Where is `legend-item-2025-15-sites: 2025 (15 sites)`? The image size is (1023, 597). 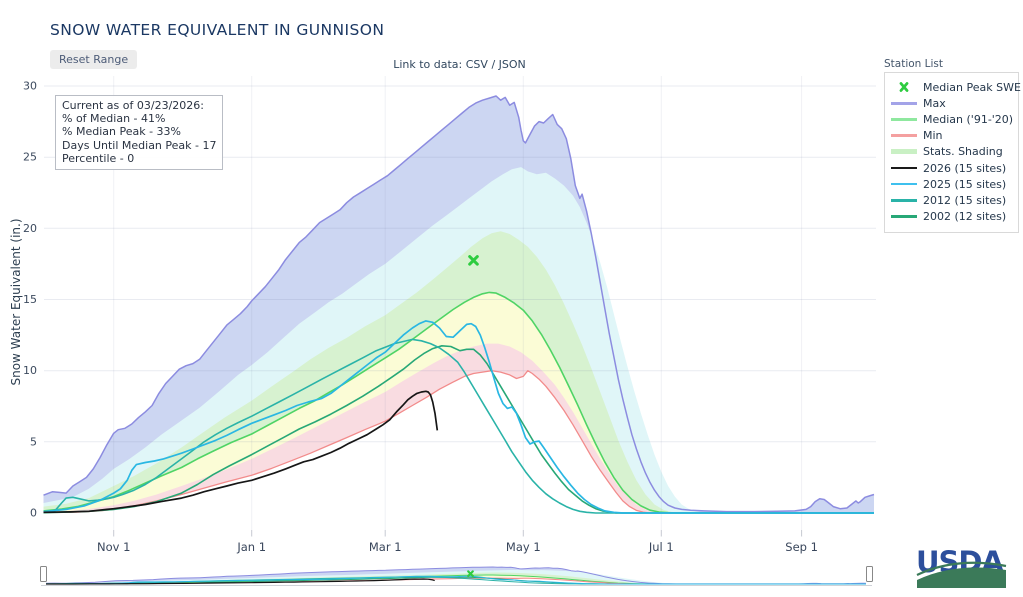 legend-item-2025-15-sites: 2025 (15 sites) is located at coordinates (952, 184).